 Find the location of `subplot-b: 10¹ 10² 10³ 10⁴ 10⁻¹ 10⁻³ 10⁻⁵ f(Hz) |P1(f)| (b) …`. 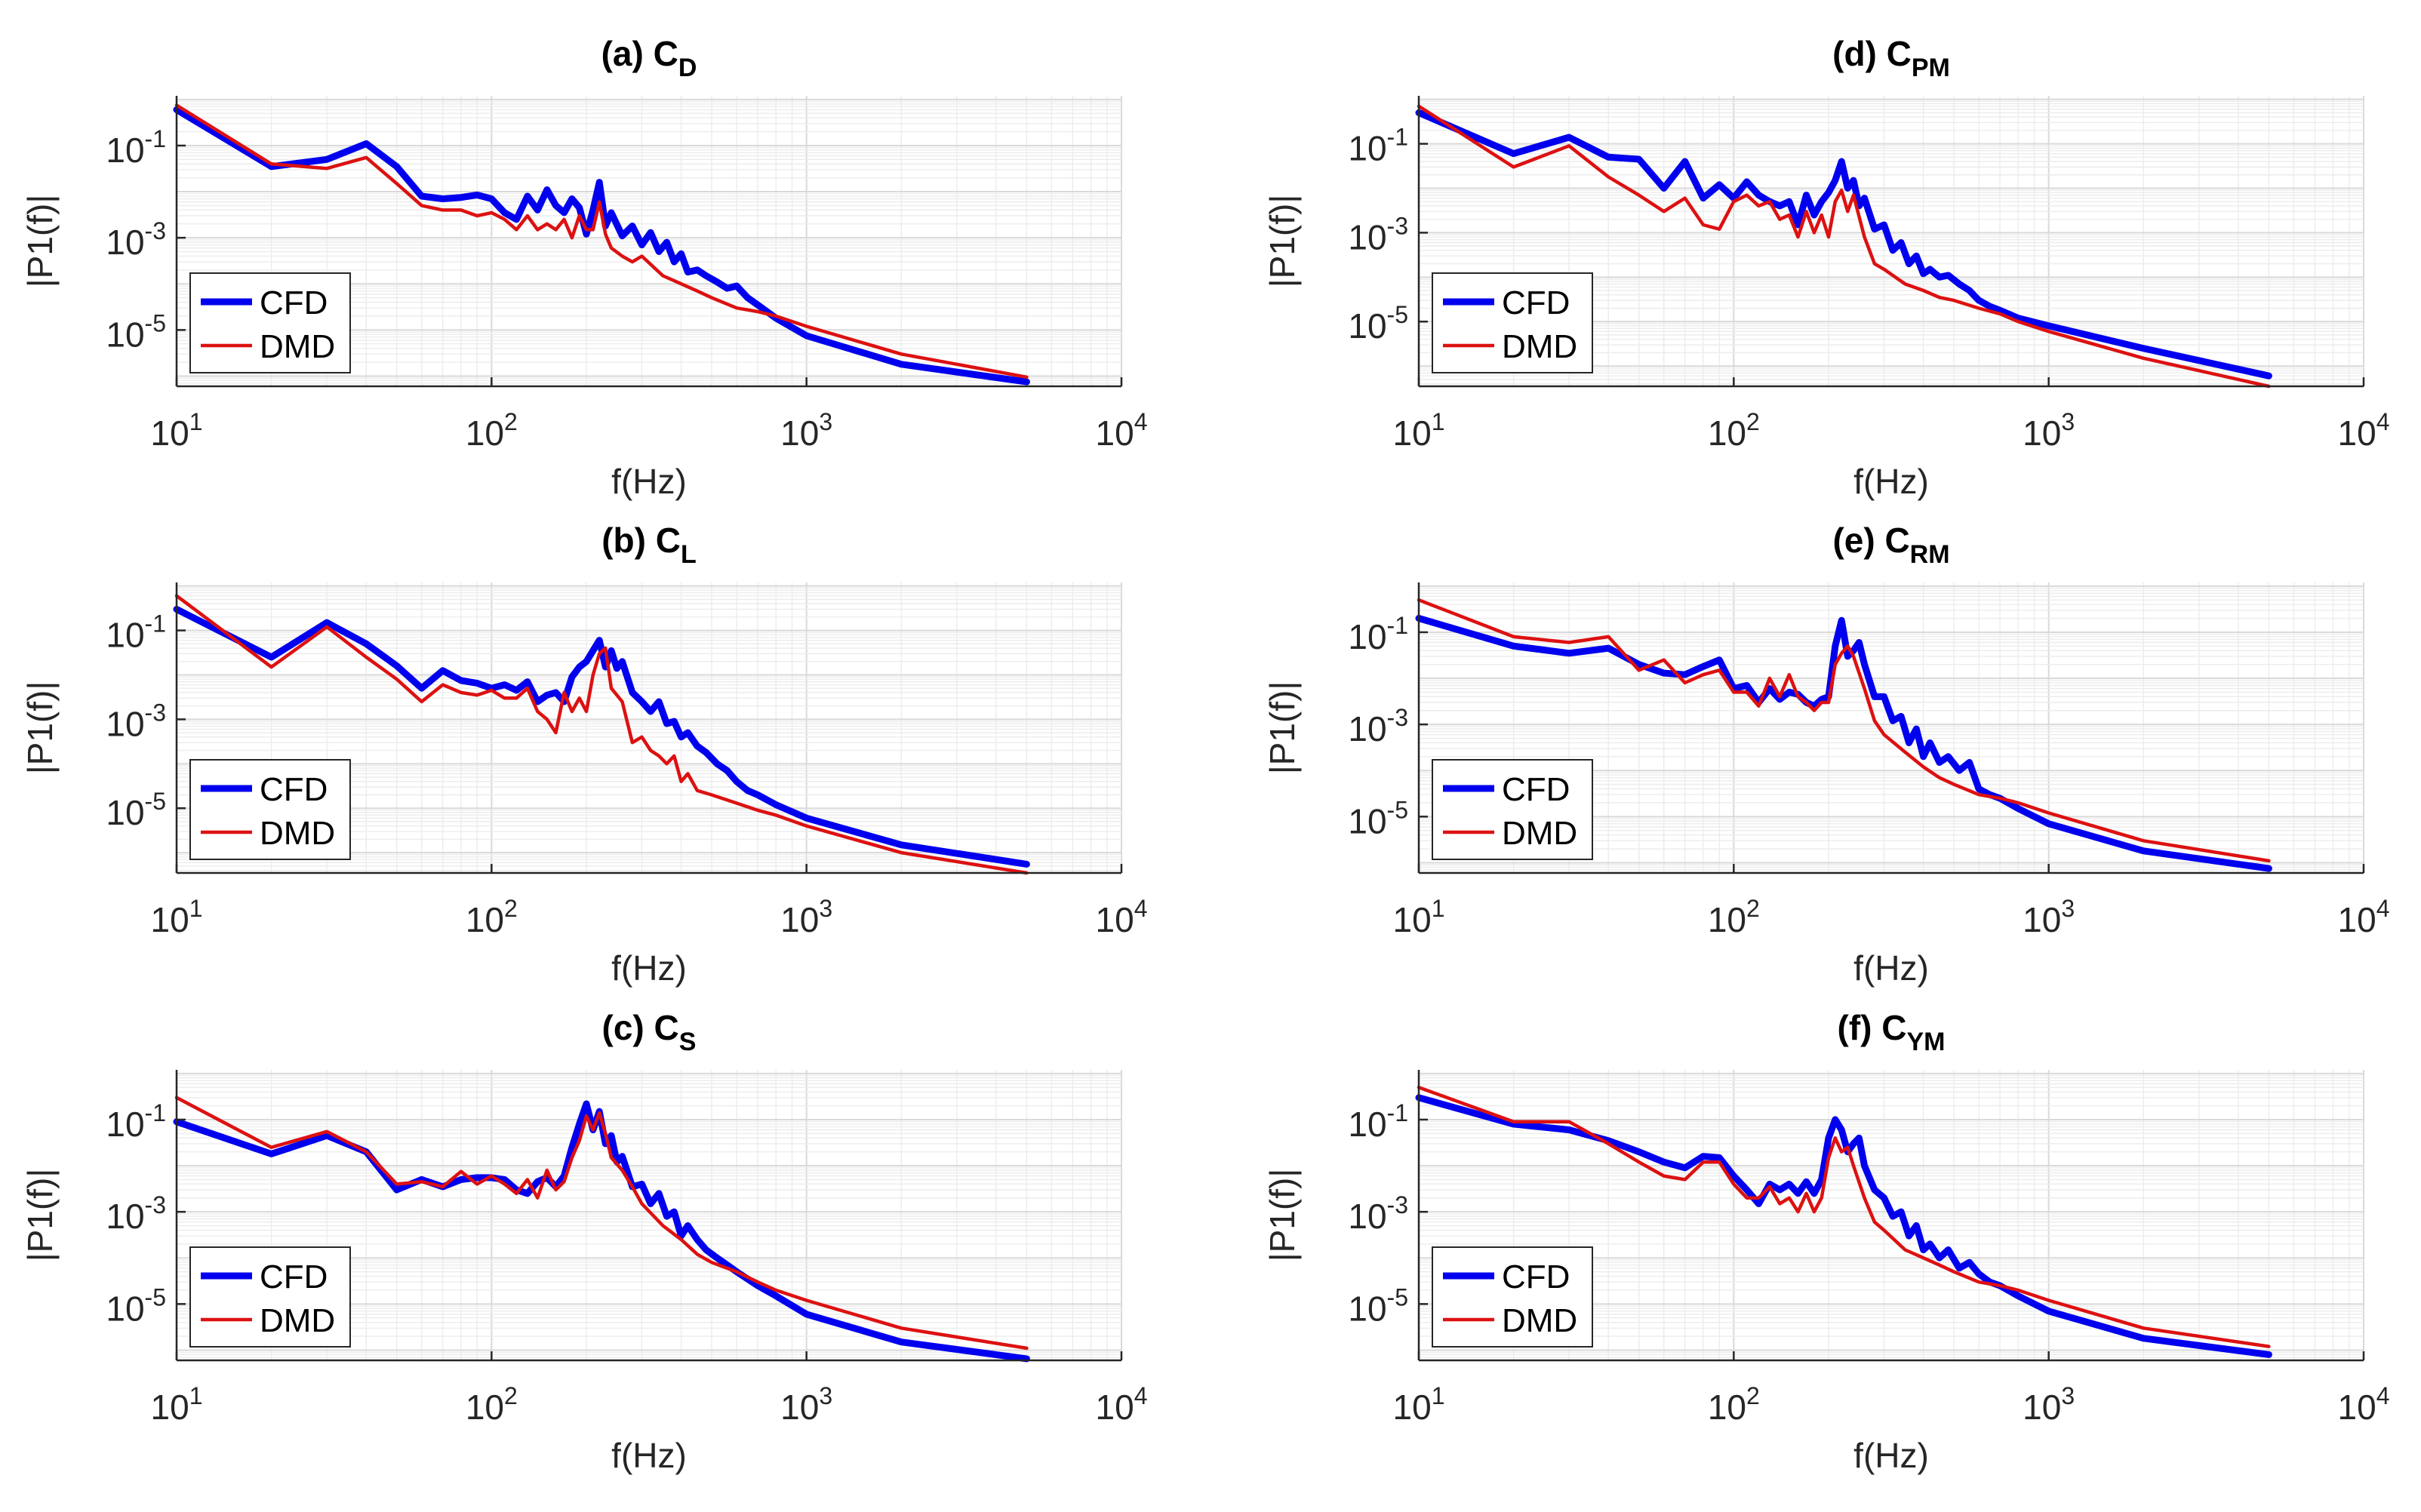

subplot-b: 10¹ 10² 10³ 10⁴ 10⁻¹ 10⁻³ 10⁻⁵ f(Hz) |P1(f)| (b) … is located at coordinates (583, 754).